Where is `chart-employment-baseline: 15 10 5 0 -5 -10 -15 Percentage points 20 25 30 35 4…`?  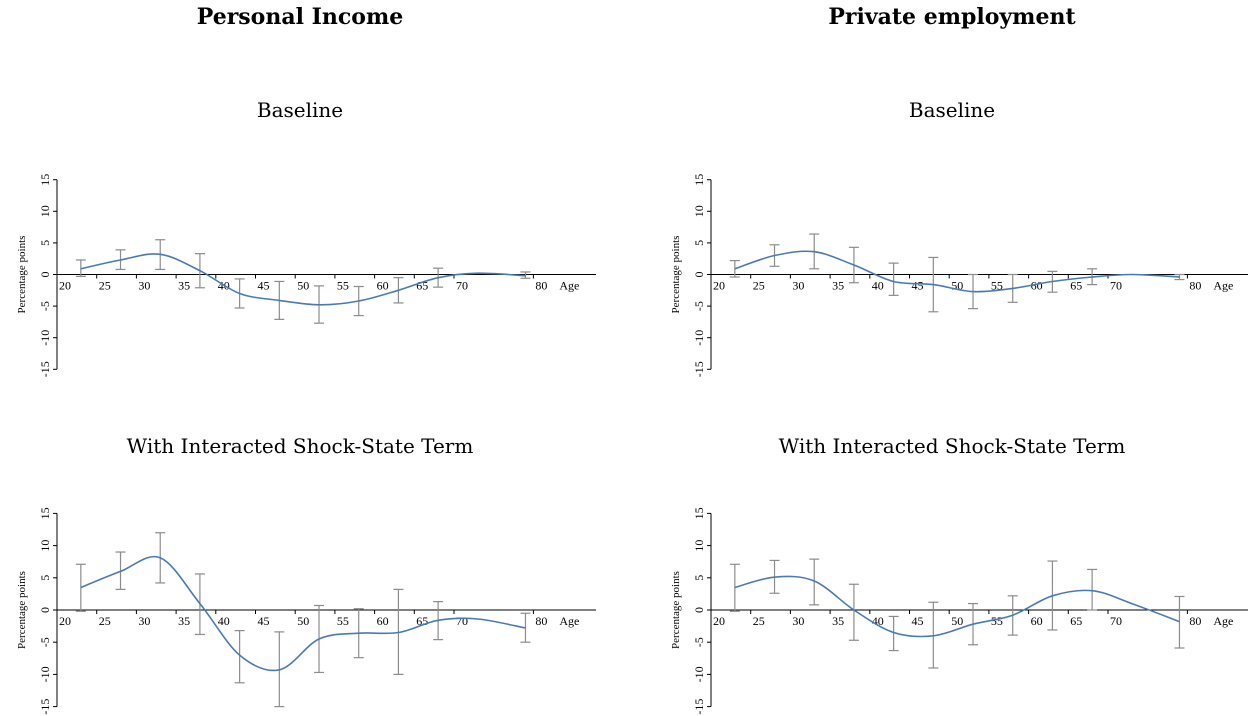
chart-employment-baseline: 15 10 5 0 -5 -10 -15 Percentage points 20 25 30 35 4… is located at coordinates (959, 275).